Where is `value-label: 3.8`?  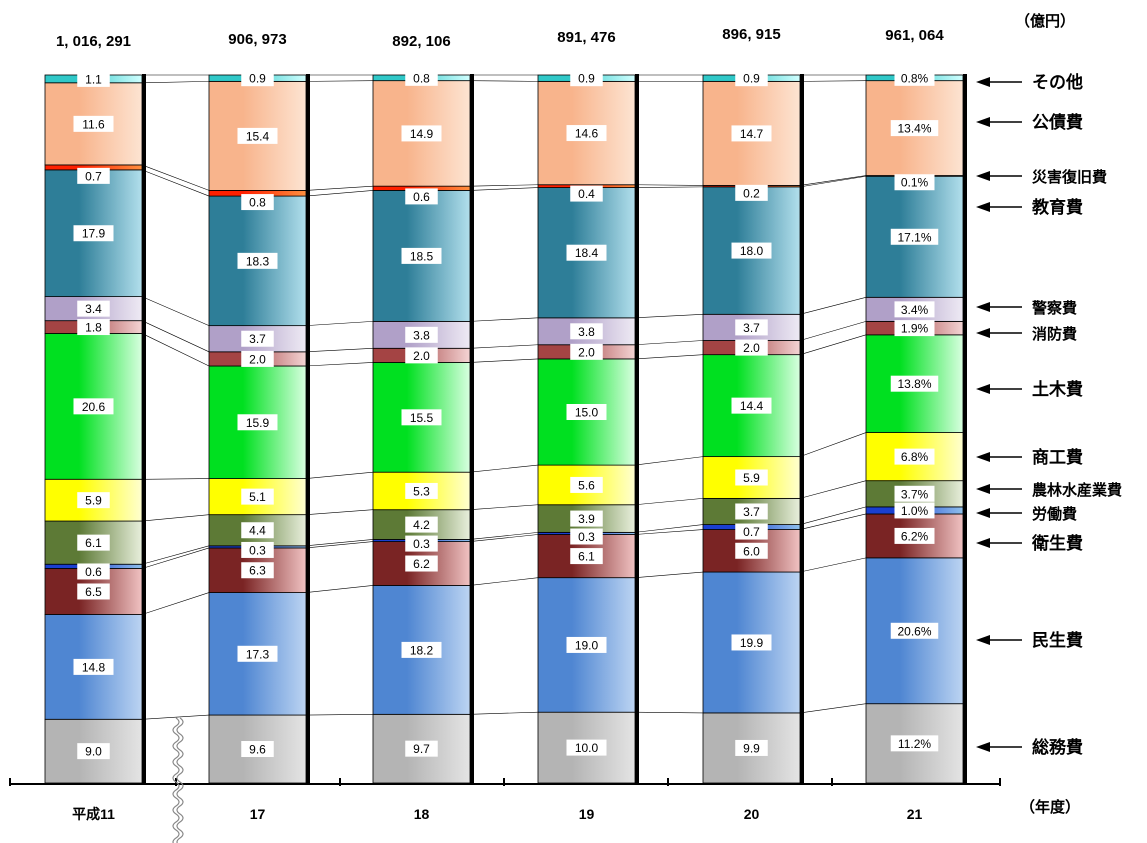
value-label: 3.8 is located at coordinates (586, 331).